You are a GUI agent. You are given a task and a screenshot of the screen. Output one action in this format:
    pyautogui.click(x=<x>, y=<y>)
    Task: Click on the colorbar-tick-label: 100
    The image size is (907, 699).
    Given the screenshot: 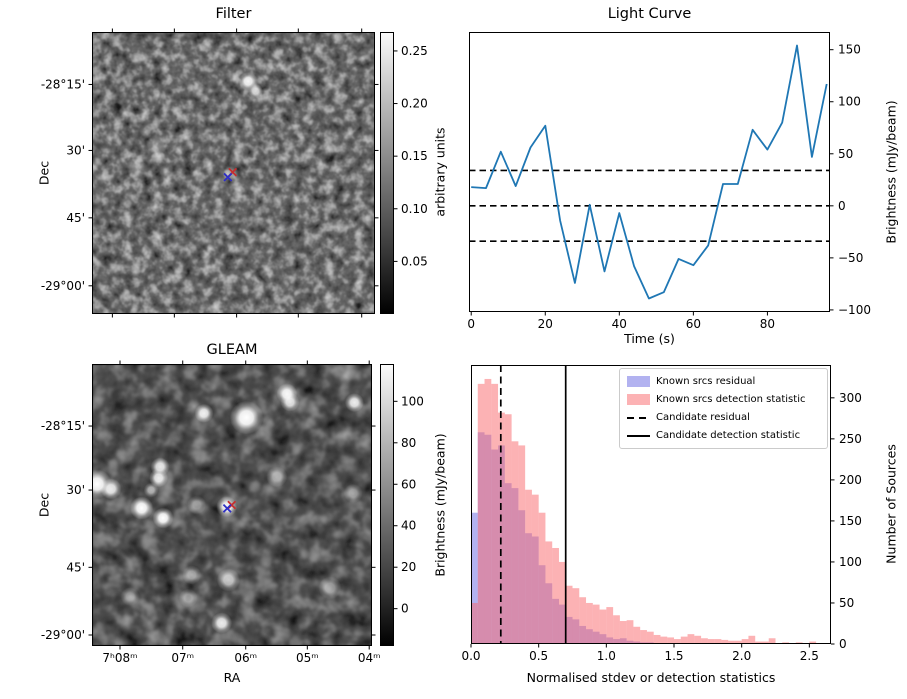 What is the action you would take?
    pyautogui.click(x=412, y=401)
    